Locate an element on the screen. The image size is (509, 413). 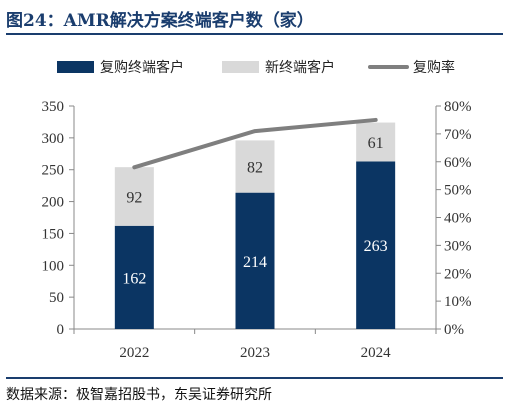
footer-divider is located at coordinates (254, 378).